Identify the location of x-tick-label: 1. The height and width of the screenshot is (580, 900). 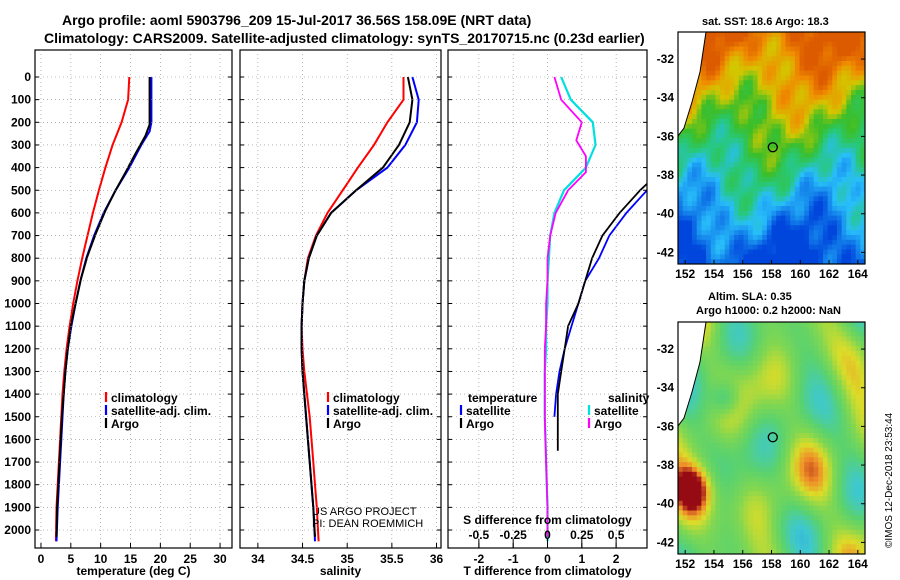
(581, 559).